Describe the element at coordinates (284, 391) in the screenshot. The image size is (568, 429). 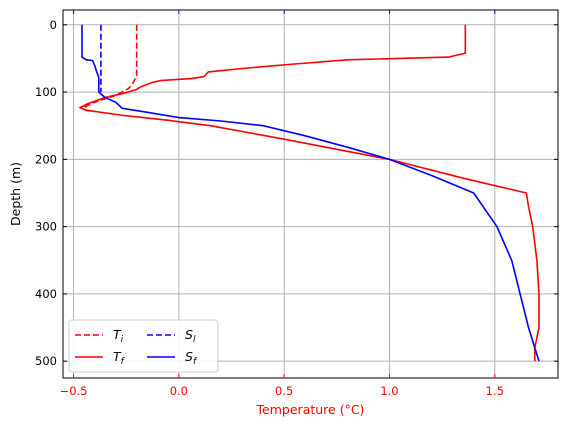
I see `x-tick-label: 0.5` at that location.